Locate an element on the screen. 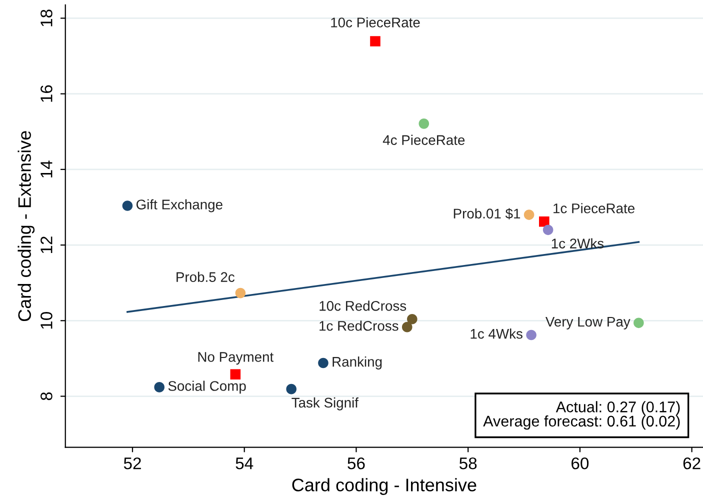  x-tick-label: 52 is located at coordinates (132, 463).